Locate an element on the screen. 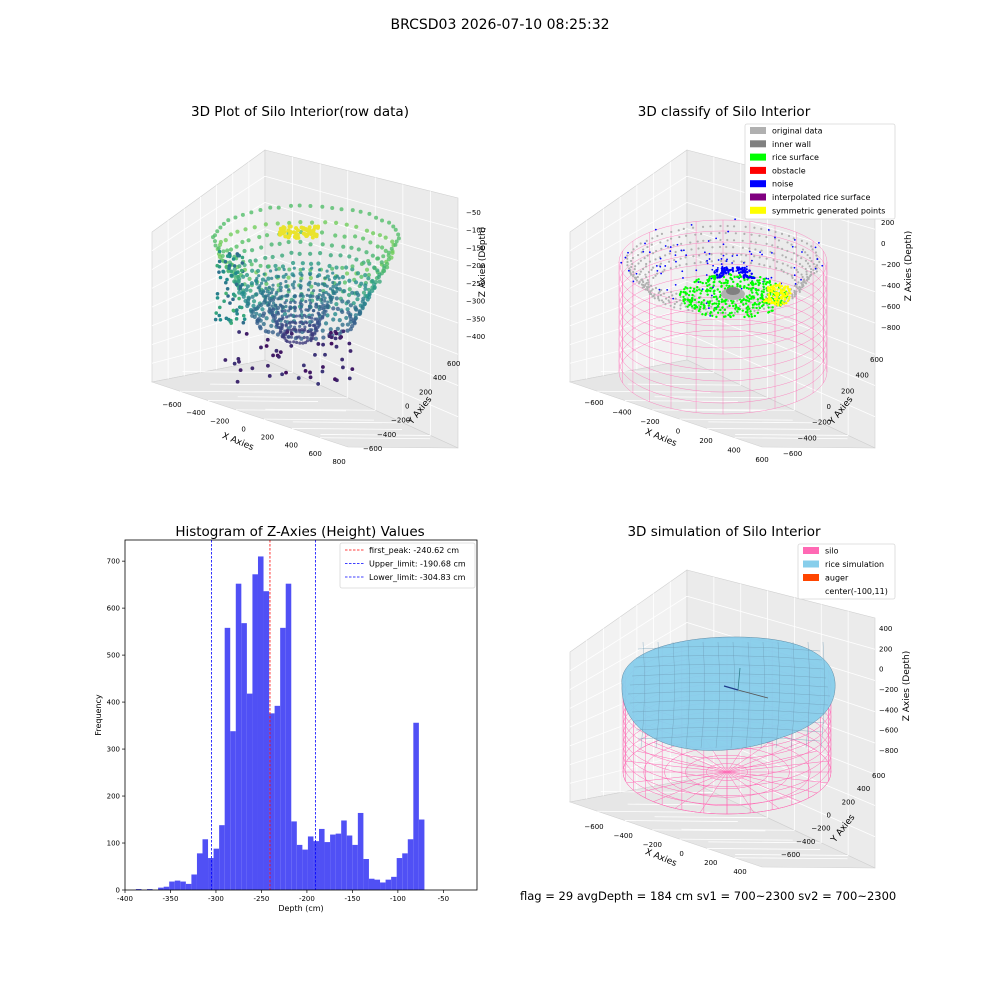  x-tick-label: 200 is located at coordinates (710, 863).